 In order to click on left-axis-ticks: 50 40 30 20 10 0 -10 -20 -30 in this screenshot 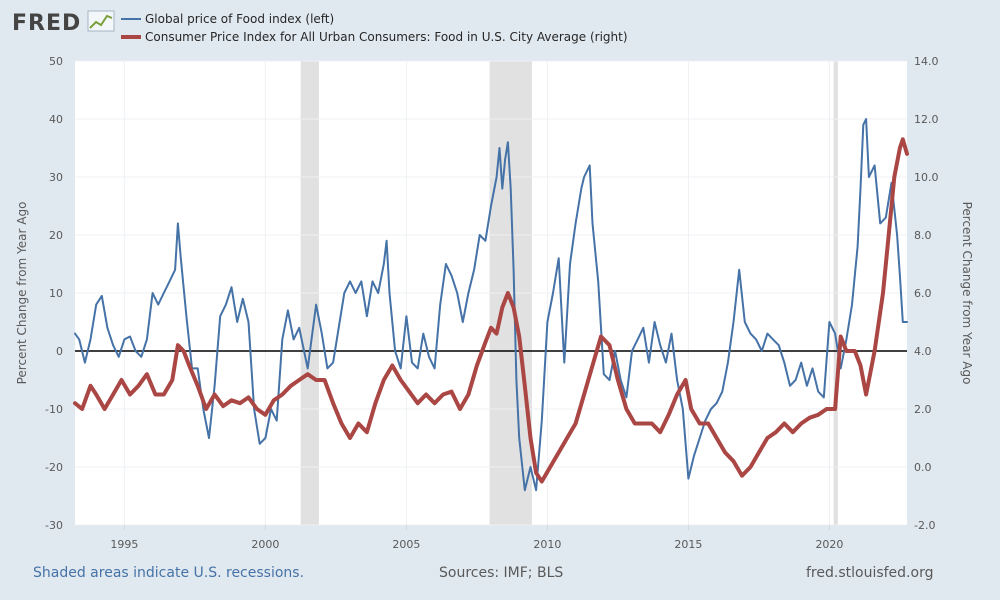, I will do `click(54, 293)`.